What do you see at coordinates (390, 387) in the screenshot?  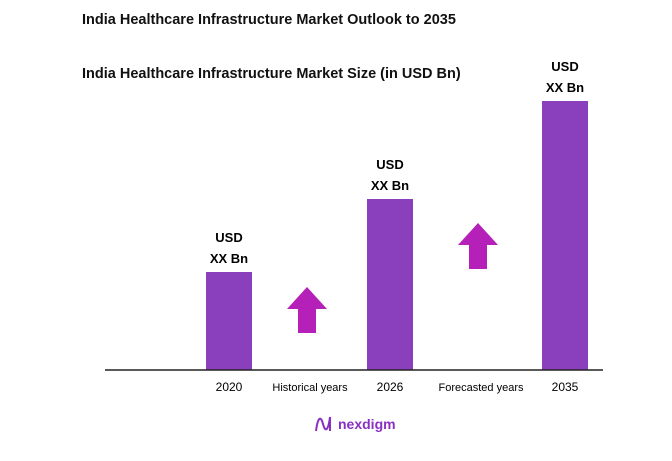 I see `x-tick-label-2026: 2026` at bounding box center [390, 387].